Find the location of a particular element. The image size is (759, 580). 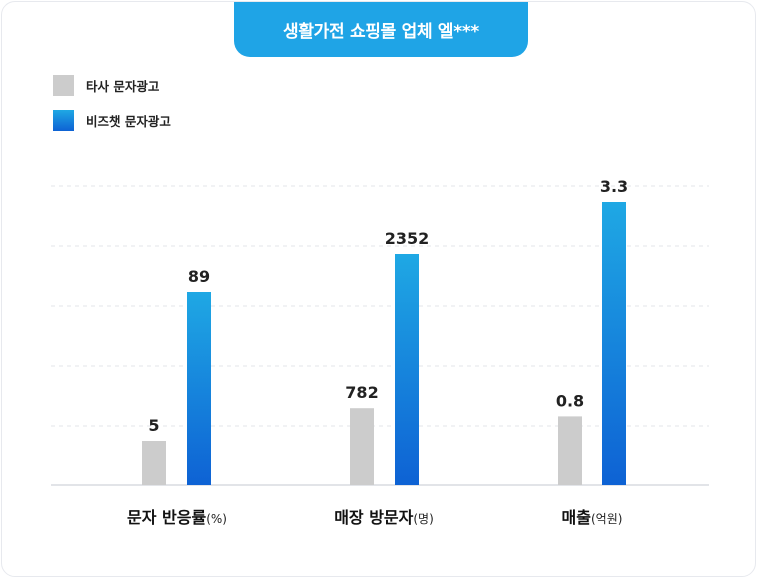

category-label: 문자 반응률(%) is located at coordinates (177, 517).